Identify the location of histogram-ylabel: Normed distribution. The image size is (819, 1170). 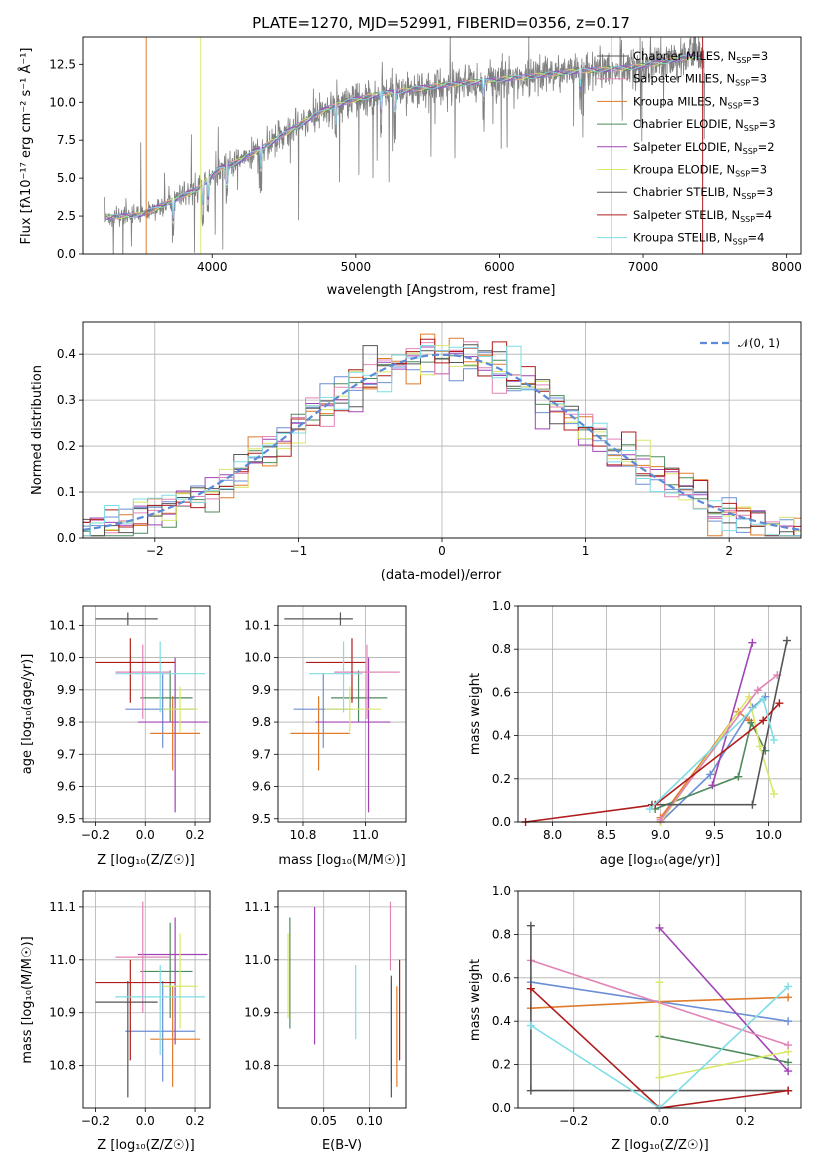
(37, 430).